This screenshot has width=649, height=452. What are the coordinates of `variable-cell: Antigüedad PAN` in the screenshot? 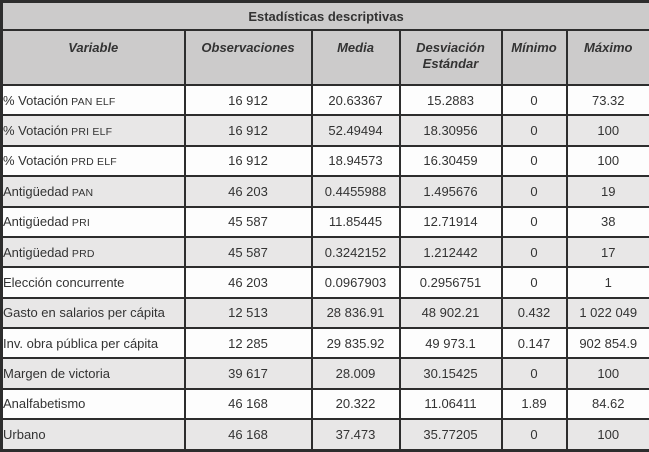 It's located at (93, 191).